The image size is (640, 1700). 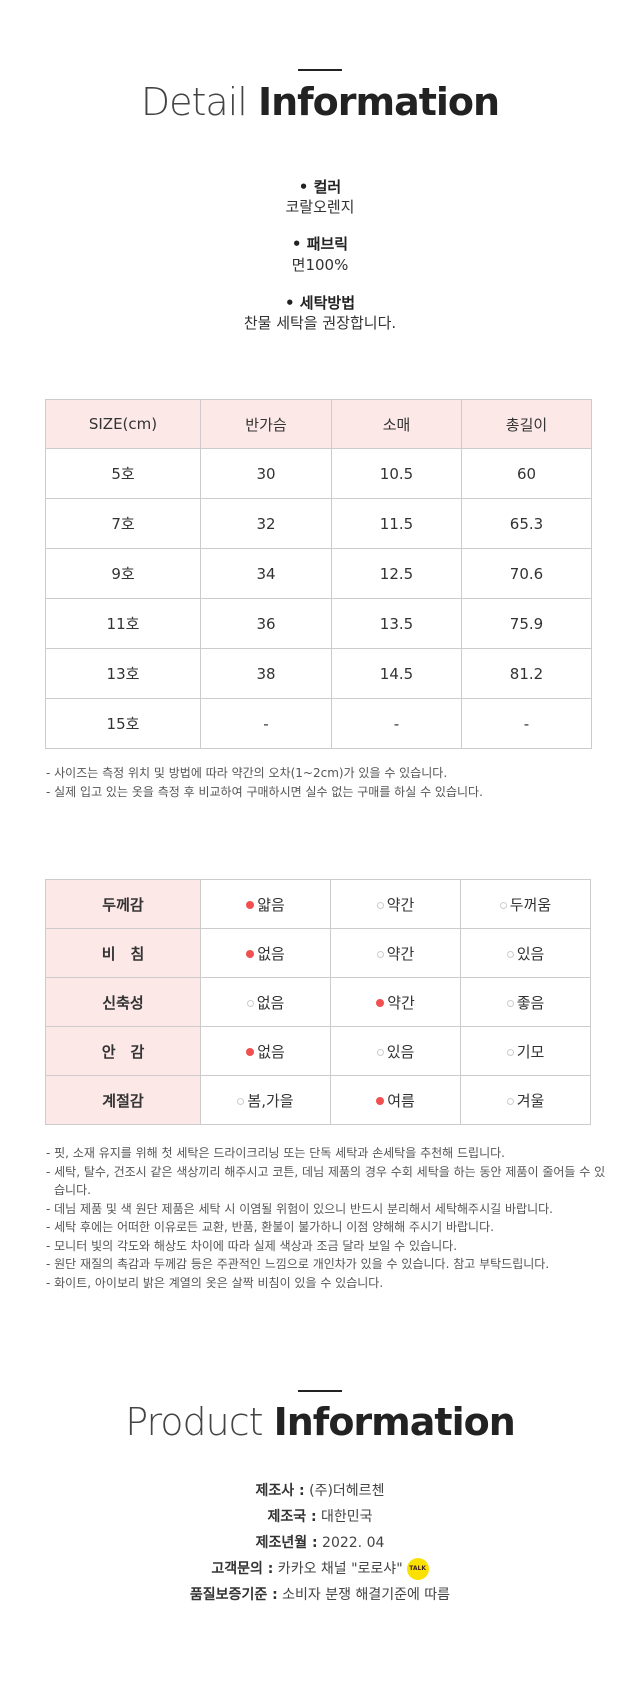 What do you see at coordinates (395, 1100) in the screenshot?
I see `fit-option: 여름` at bounding box center [395, 1100].